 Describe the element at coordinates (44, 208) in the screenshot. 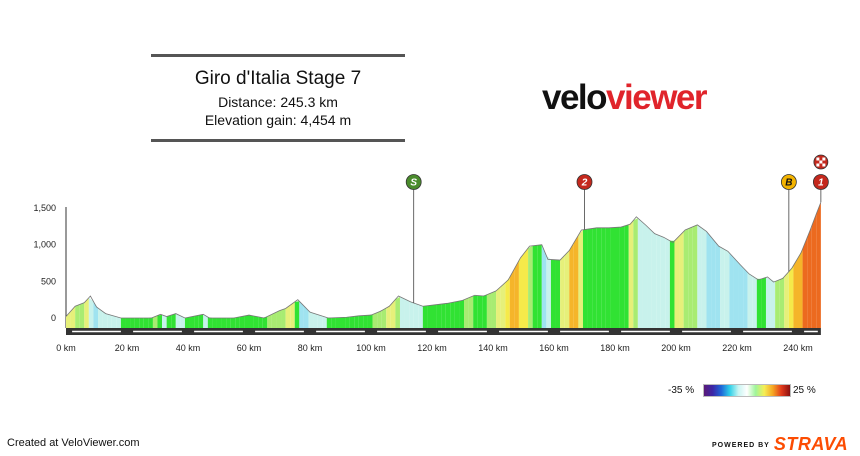

I see `y-tick-label: 1,500` at that location.